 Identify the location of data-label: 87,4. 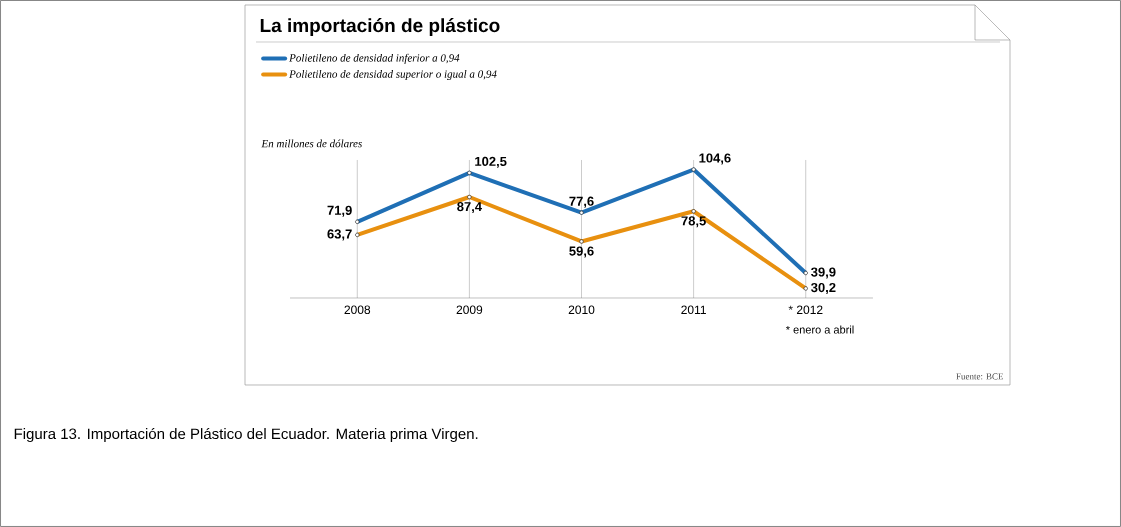
(469, 208).